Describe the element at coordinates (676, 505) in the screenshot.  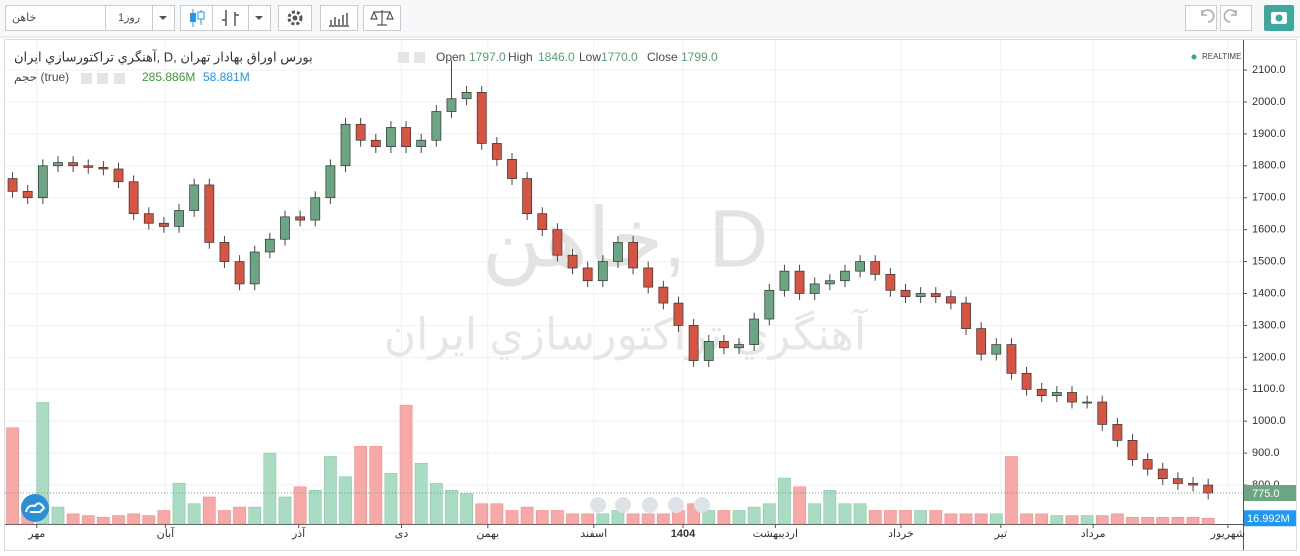
I see `zoom-in` at that location.